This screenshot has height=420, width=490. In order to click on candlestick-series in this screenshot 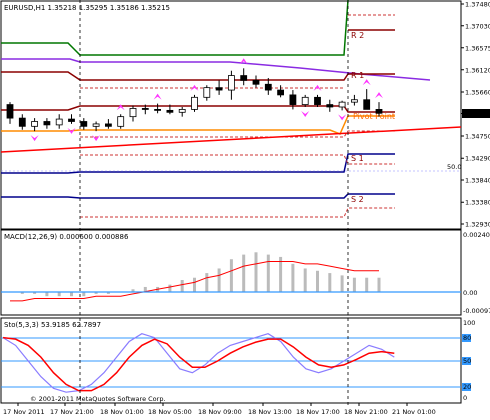, I will do `click(194, 100)`.